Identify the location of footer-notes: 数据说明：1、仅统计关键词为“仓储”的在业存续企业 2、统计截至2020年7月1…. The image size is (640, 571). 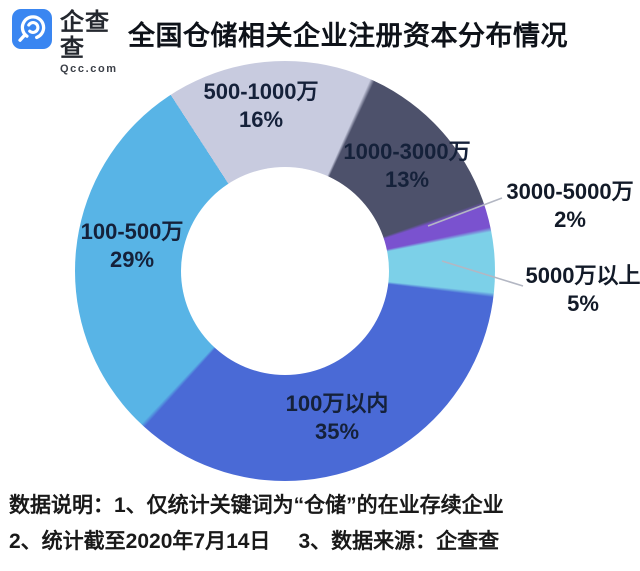
(324, 523).